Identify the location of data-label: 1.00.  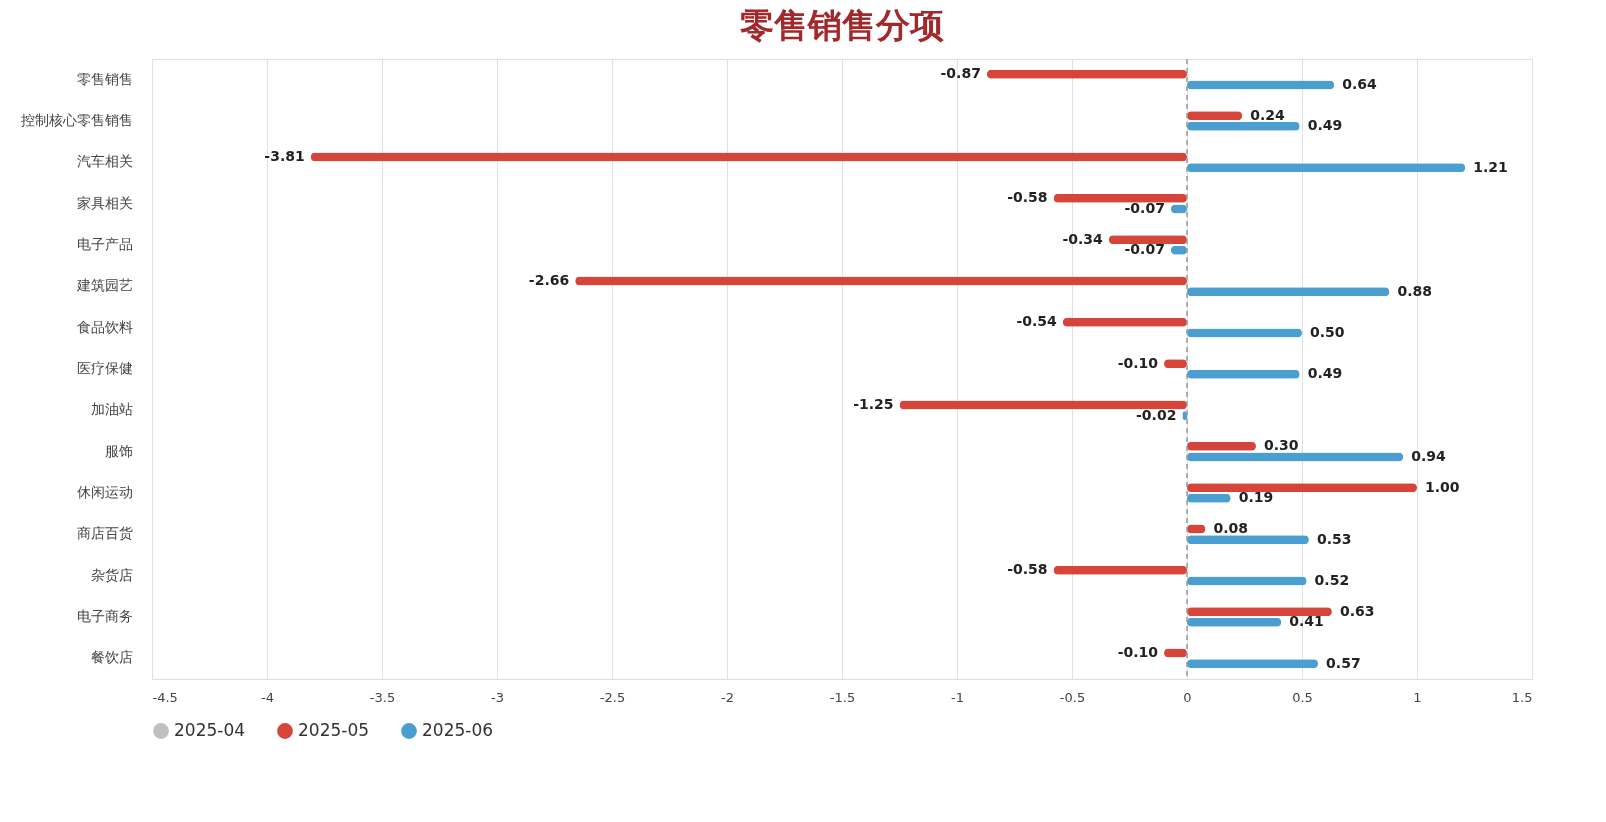
(1442, 486).